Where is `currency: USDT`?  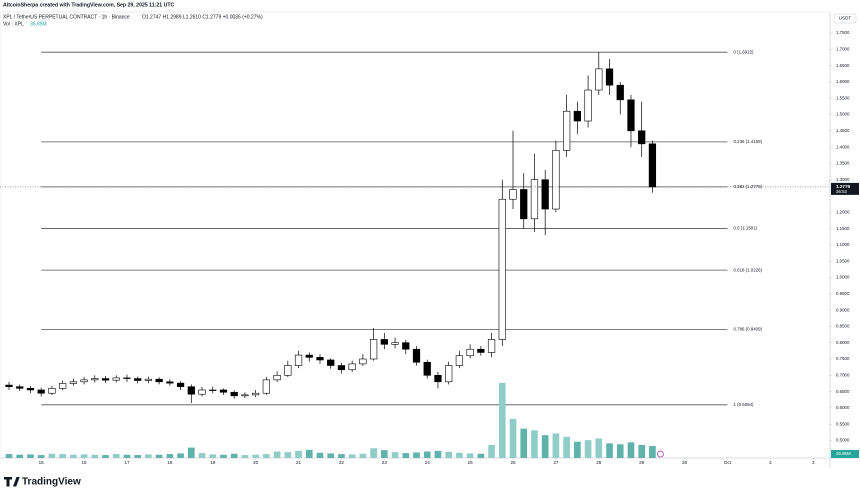
currency: USDT is located at coordinates (845, 18).